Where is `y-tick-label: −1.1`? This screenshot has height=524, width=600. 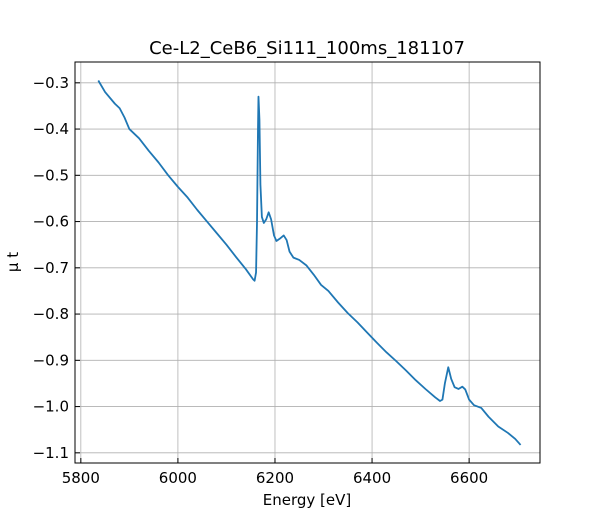 y-tick-label: −1.1 is located at coordinates (51, 453).